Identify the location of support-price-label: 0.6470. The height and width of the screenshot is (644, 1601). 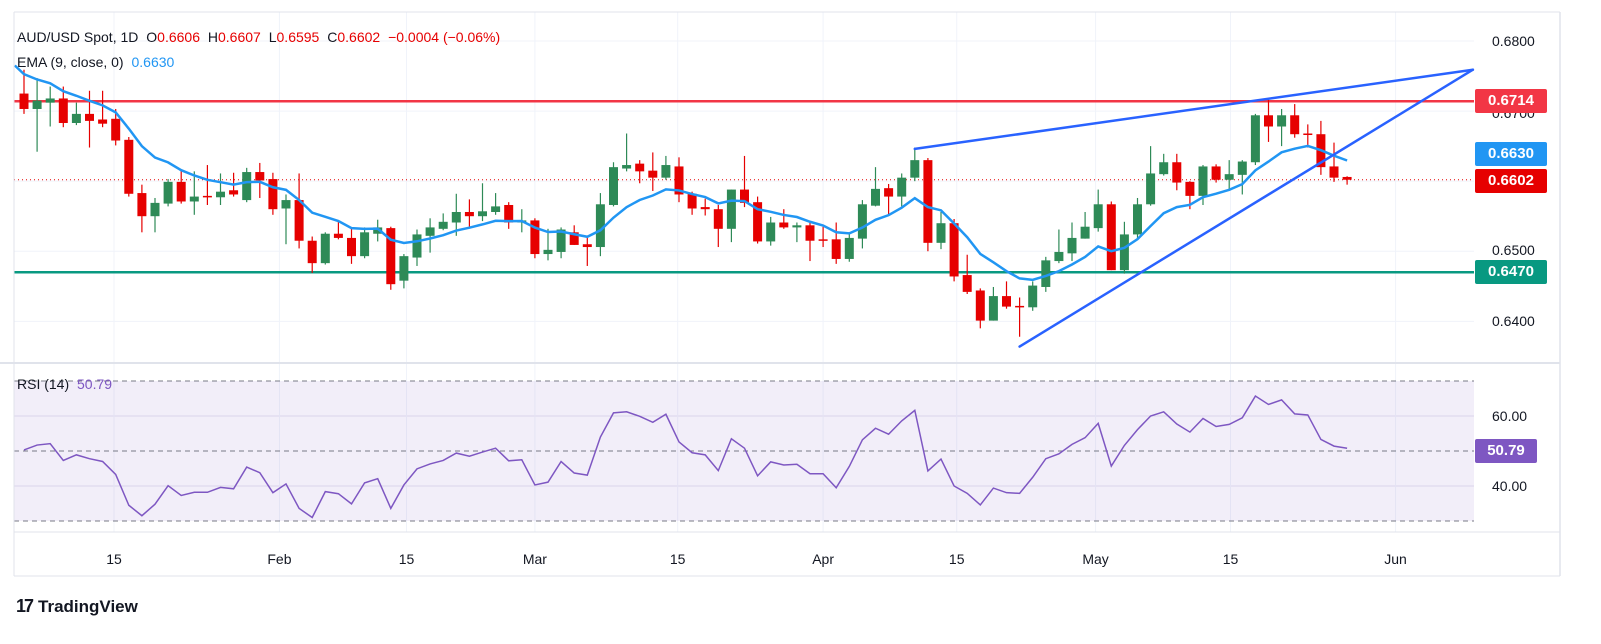
(1511, 272).